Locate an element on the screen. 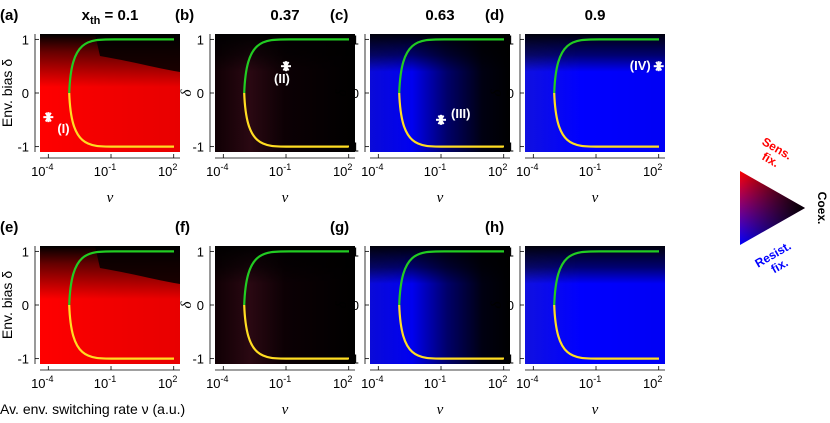 Image resolution: width=830 pixels, height=423 pixels. panel-letter: (e) is located at coordinates (9, 227).